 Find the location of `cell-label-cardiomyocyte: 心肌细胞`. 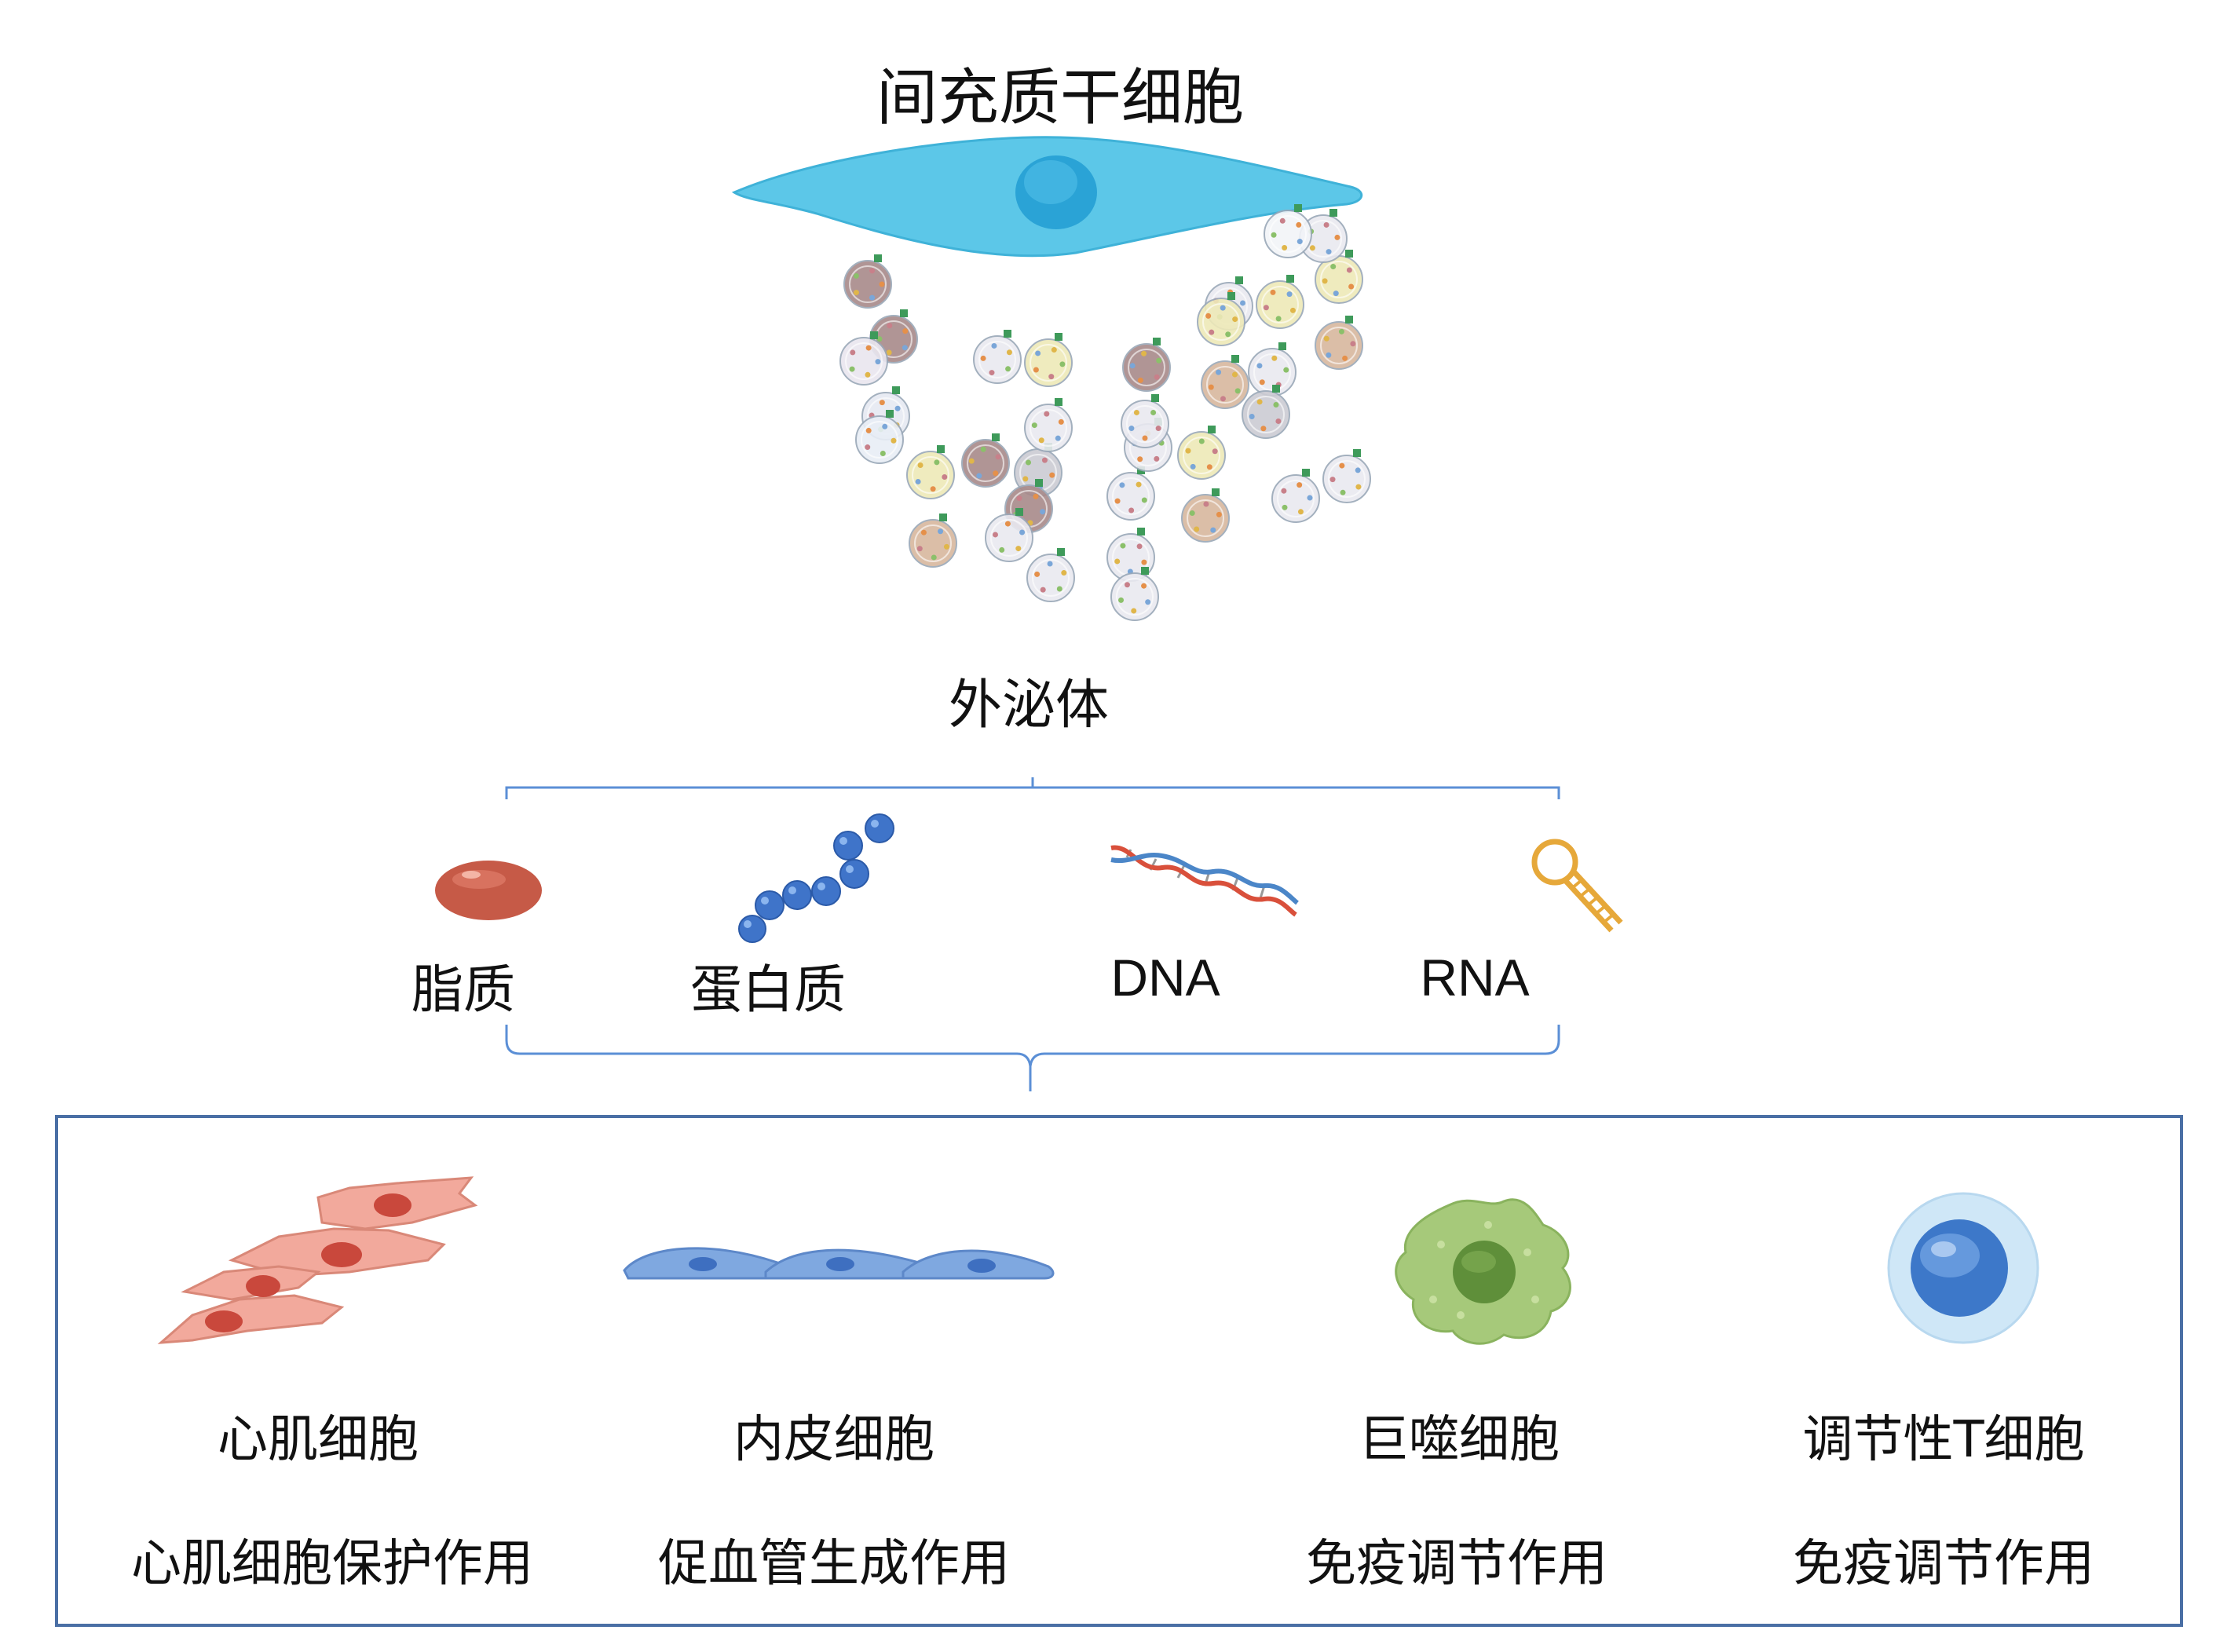

cell-label-cardiomyocyte: 心肌细胞 is located at coordinates (318, 1440).